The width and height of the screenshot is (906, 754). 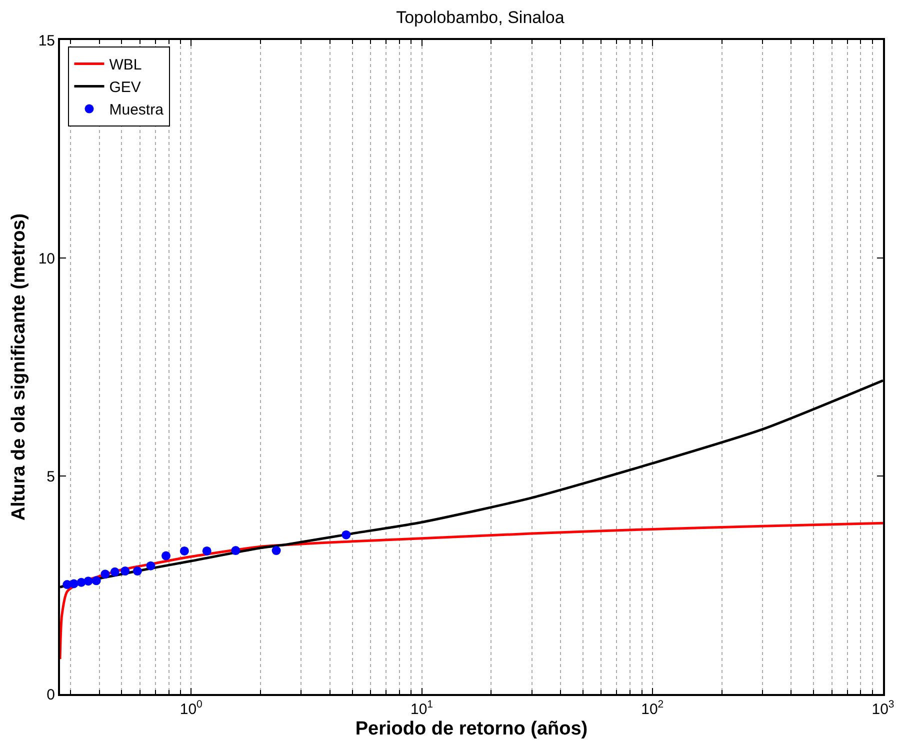 I want to click on chart-title: Topolobambo, Sinaloa, so click(x=480, y=18).